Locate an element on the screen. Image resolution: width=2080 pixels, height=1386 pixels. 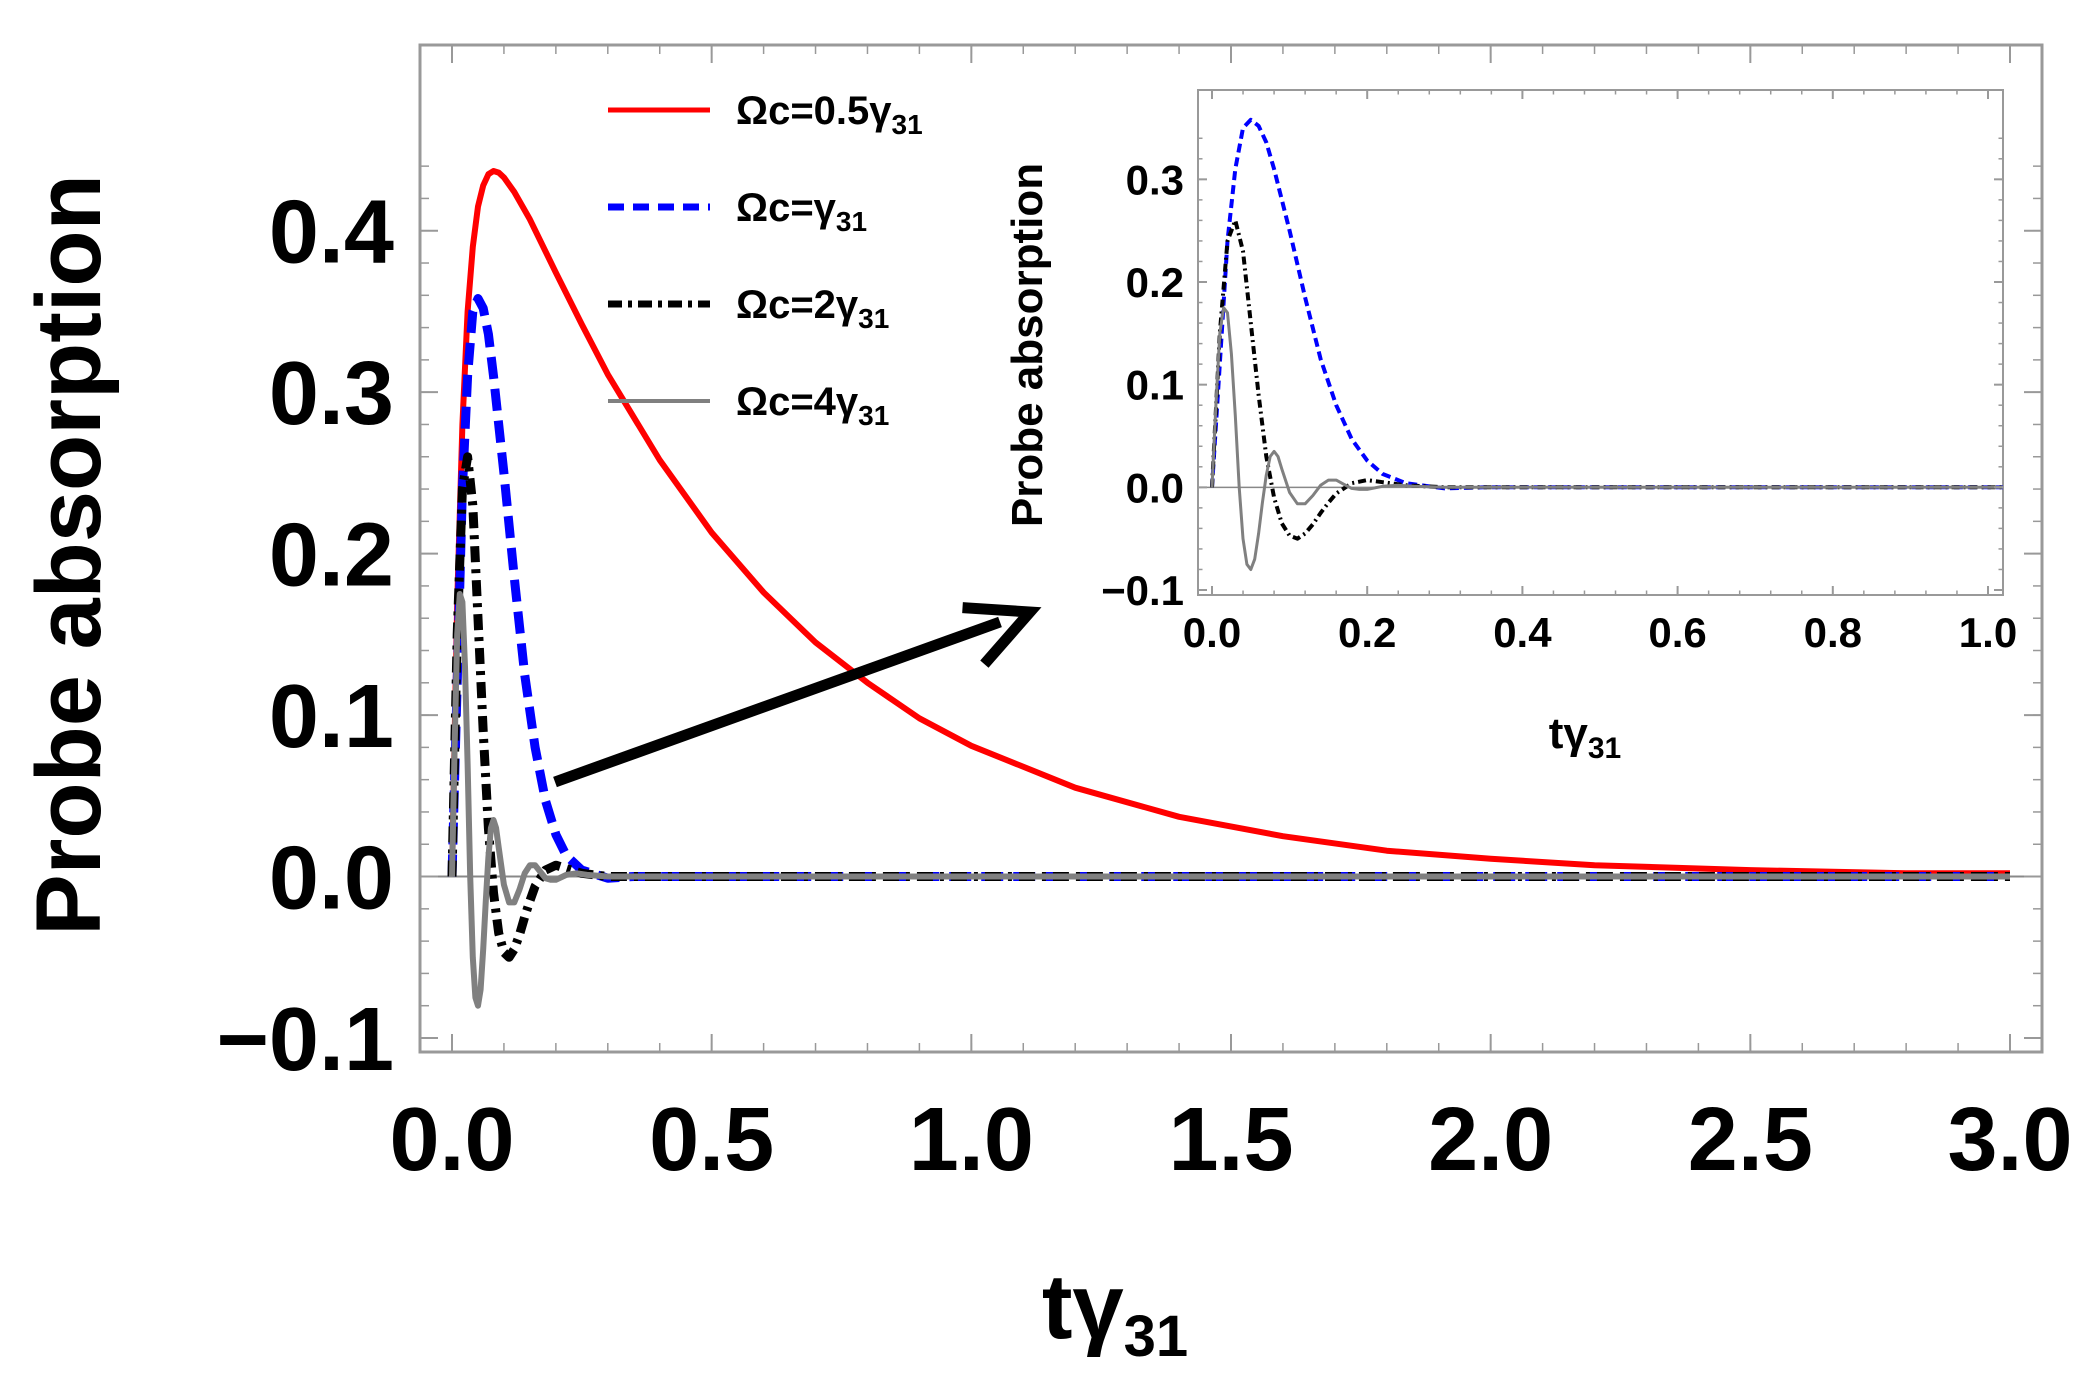
legend-label-2: Ωc=2γ31 is located at coordinates (812, 308).